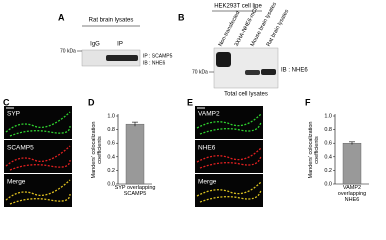 The height and width of the screenshot is (240, 386). Describe the element at coordinates (61, 17) in the screenshot. I see `panel-label: A` at that location.